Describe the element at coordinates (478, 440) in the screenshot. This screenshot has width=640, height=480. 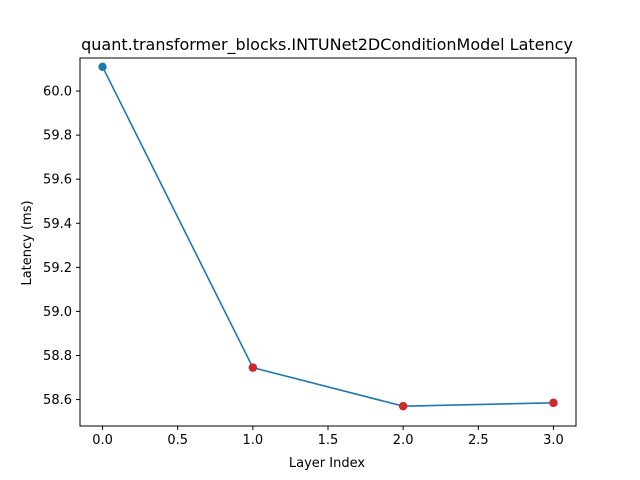
I see `x-tick-label: 2.5` at that location.